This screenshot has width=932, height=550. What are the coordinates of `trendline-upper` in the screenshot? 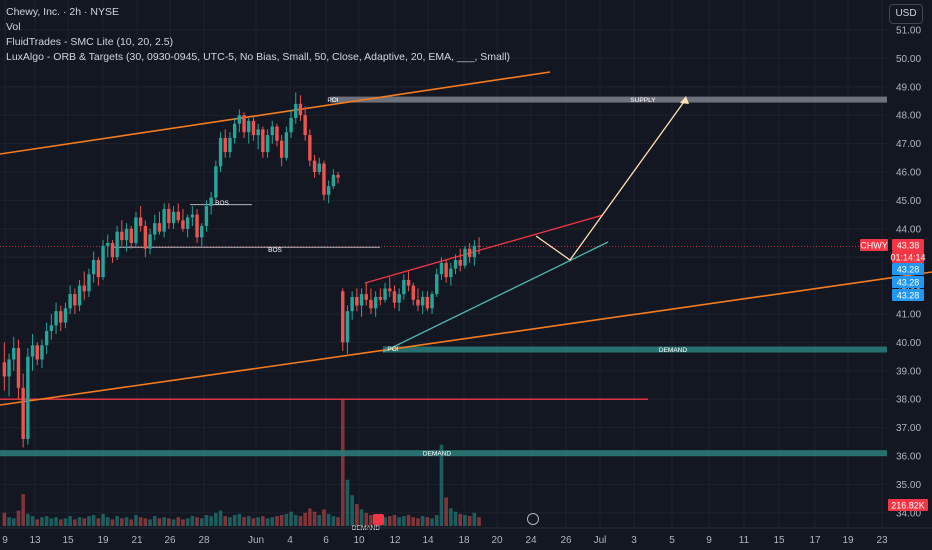 It's located at (275, 113).